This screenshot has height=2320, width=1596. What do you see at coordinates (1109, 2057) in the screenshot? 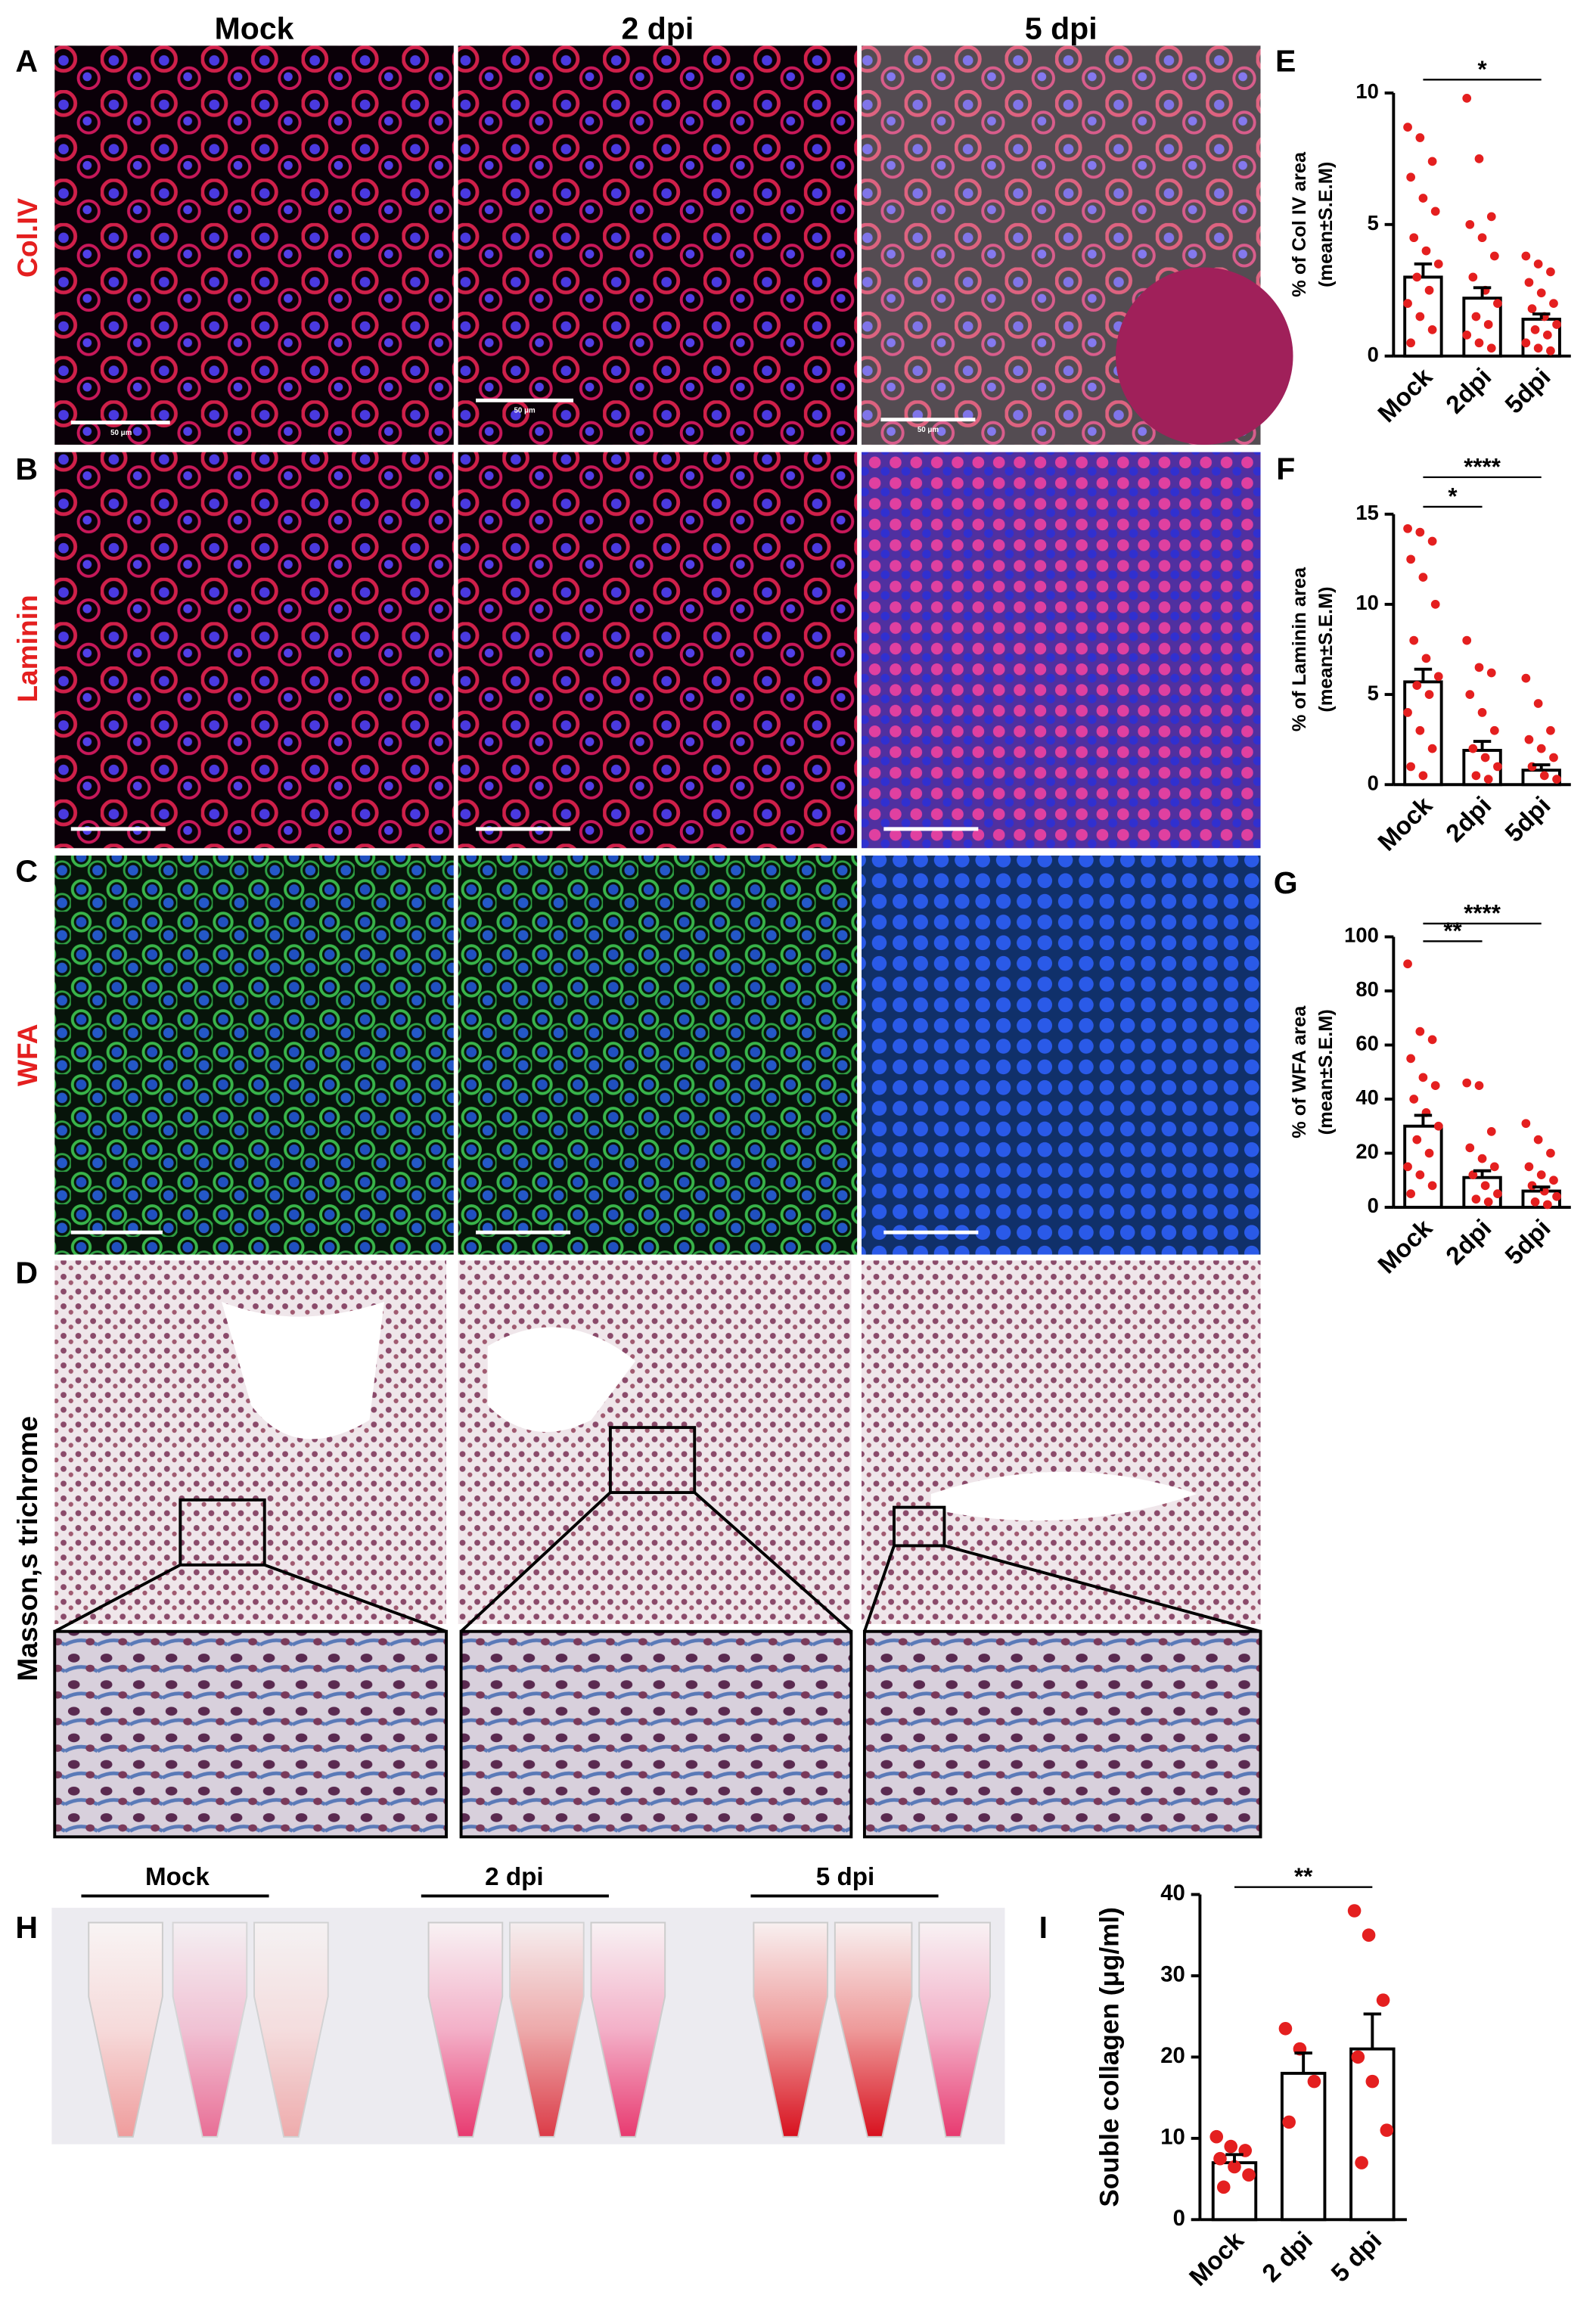
I see `y-axis-label: Souble collagen (μg/ml)` at bounding box center [1109, 2057].